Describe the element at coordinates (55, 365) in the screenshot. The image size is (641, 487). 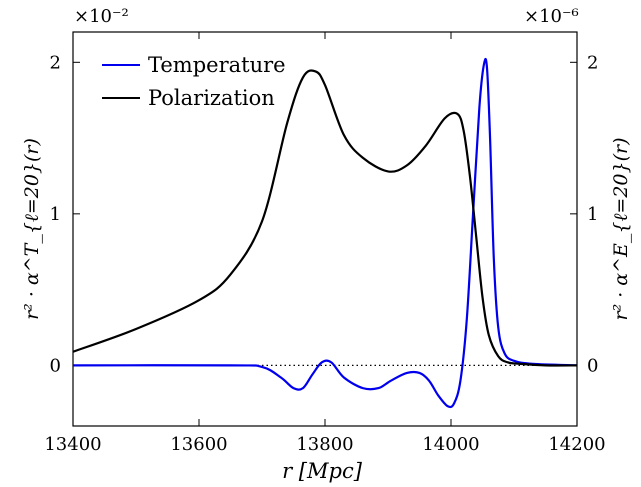
I see `y-tick-label-left: 0` at that location.